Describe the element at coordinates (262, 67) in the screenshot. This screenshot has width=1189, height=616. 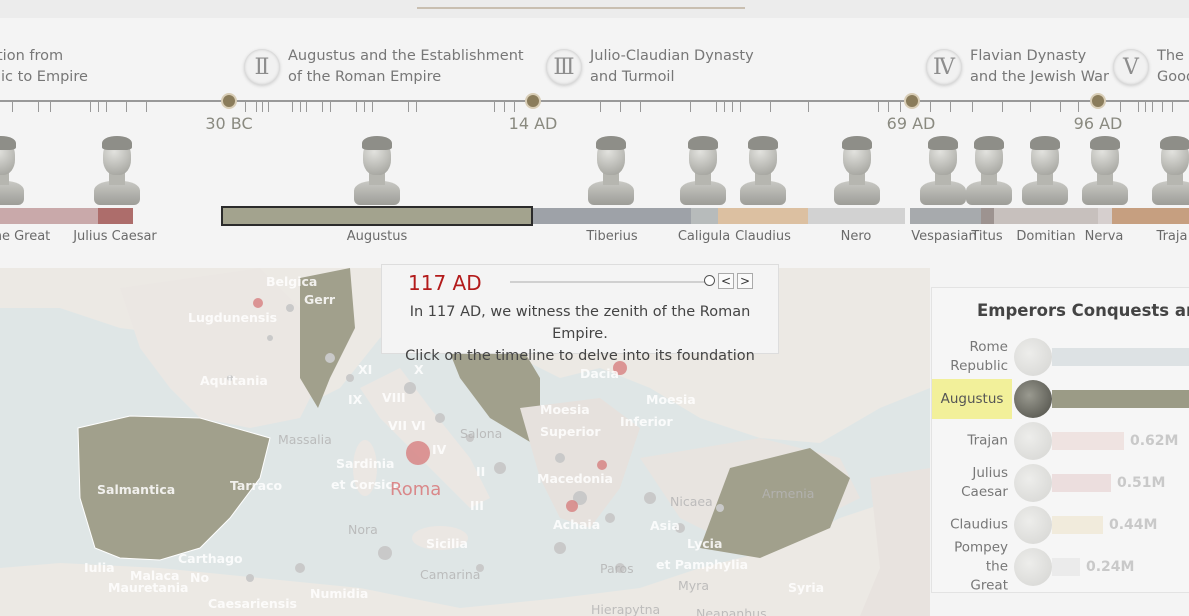
I see `era-numeral-badge: Ⅱ` at that location.